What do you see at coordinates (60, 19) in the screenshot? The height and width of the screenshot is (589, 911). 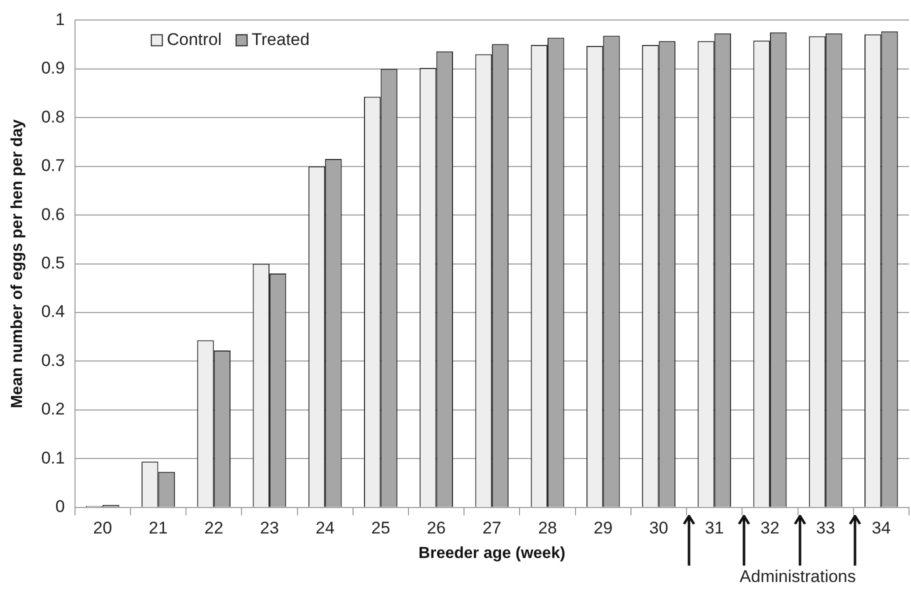 I see `y-tick-label: 1` at bounding box center [60, 19].